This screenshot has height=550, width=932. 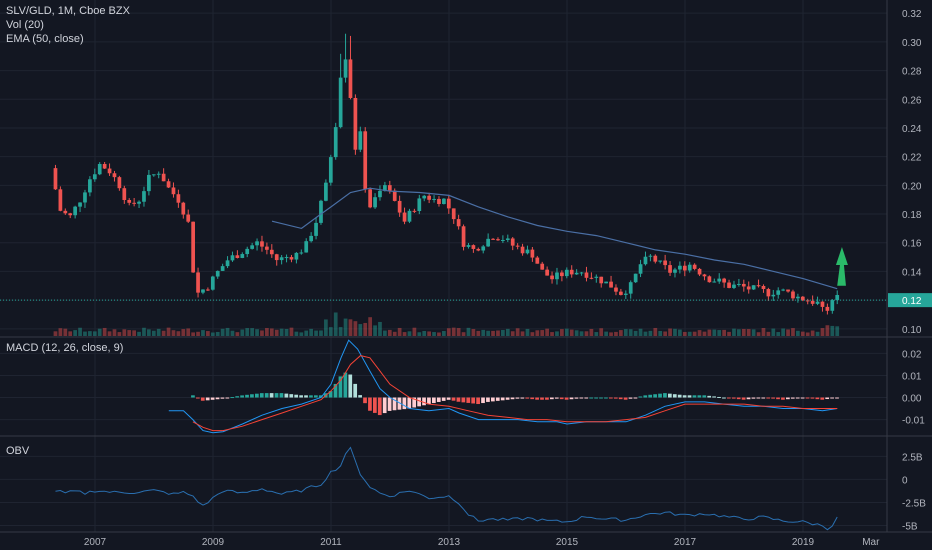 I want to click on symbol-label: SLV/GLD, 1M, Cboe BZX, so click(x=68, y=11).